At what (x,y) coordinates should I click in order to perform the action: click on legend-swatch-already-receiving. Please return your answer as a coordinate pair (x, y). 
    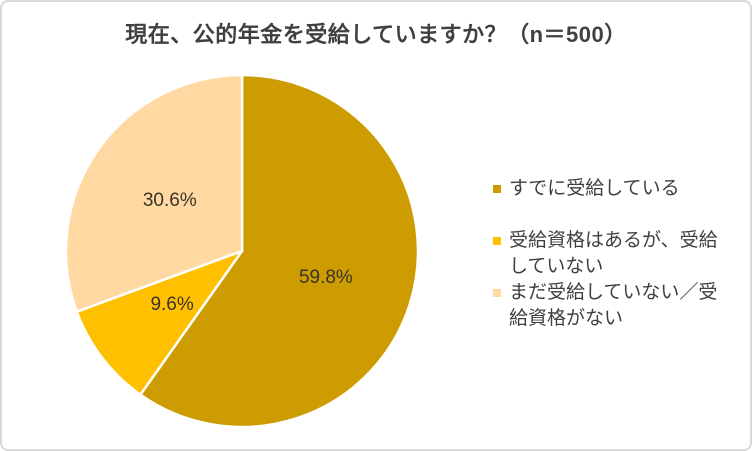
    Looking at the image, I should click on (497, 189).